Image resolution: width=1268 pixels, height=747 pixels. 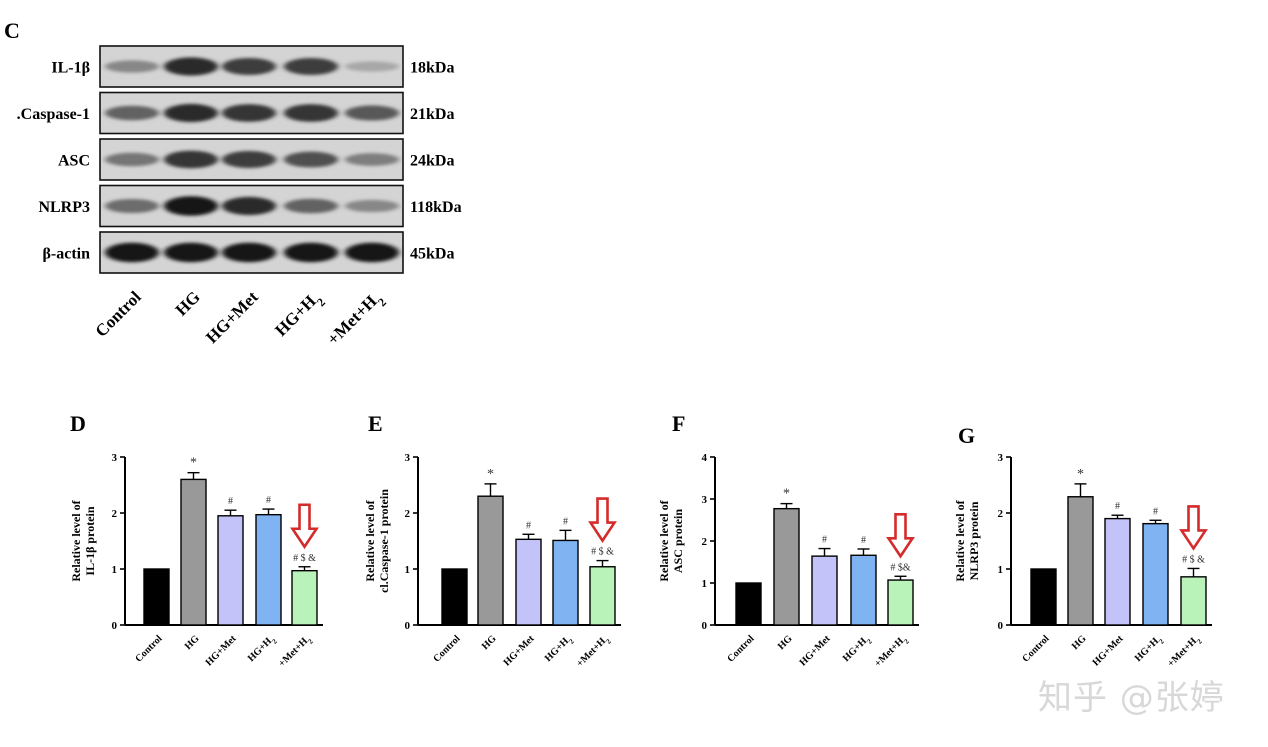 What do you see at coordinates (83, 540) in the screenshot?
I see `y-axis-label: Relative level ofIL-1β protein` at bounding box center [83, 540].